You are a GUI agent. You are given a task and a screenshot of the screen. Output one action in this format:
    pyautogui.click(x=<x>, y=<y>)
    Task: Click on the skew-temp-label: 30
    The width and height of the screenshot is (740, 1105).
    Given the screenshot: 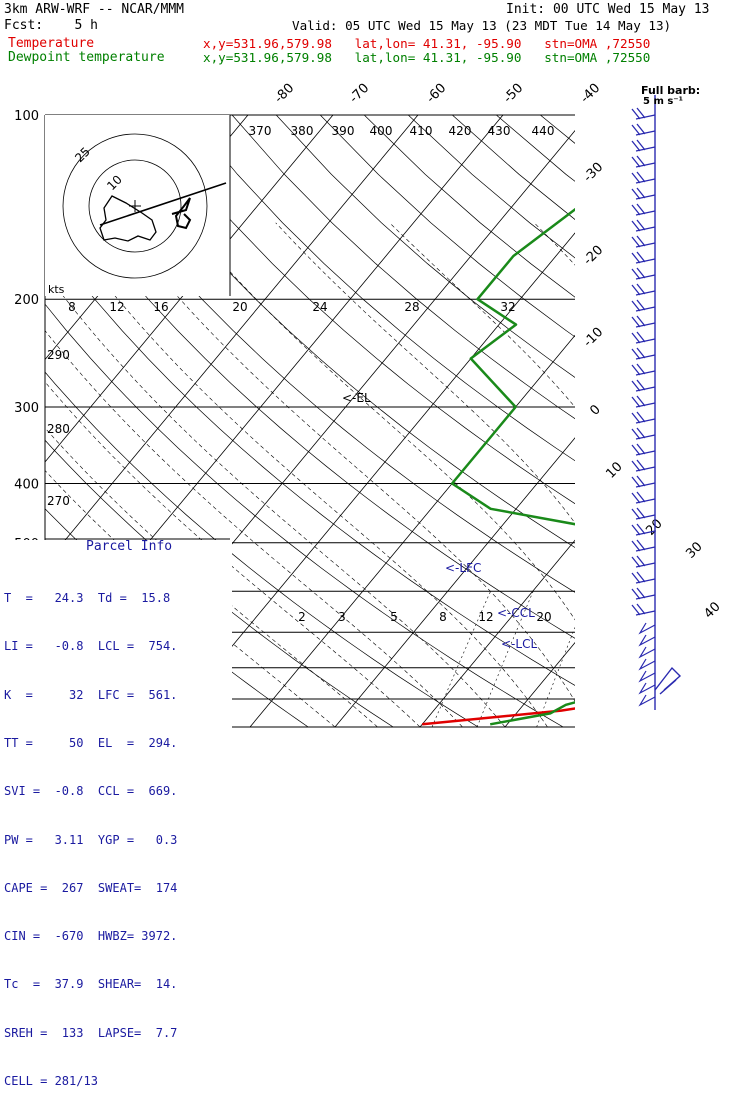 What is the action you would take?
    pyautogui.click(x=694, y=550)
    